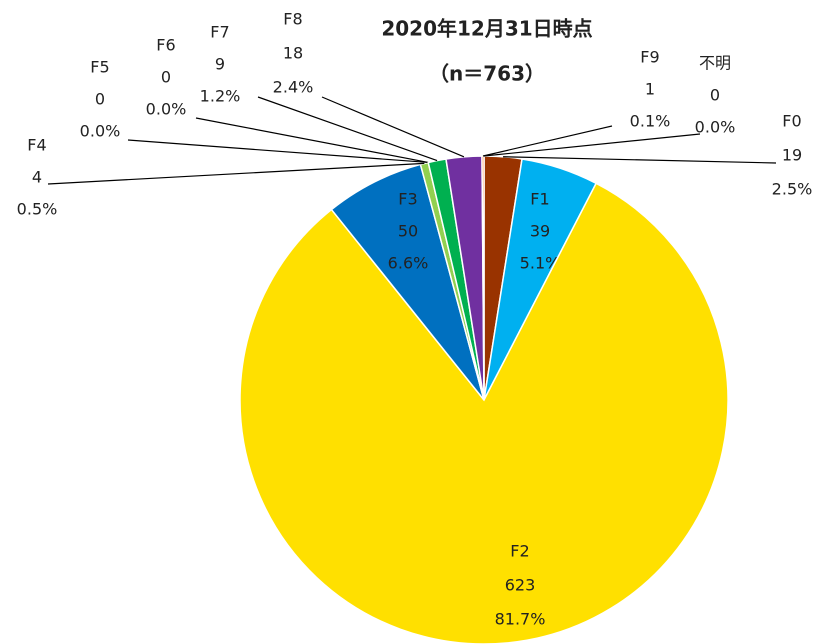  Describe the element at coordinates (519, 551) in the screenshot. I see `data-label: F2` at that location.